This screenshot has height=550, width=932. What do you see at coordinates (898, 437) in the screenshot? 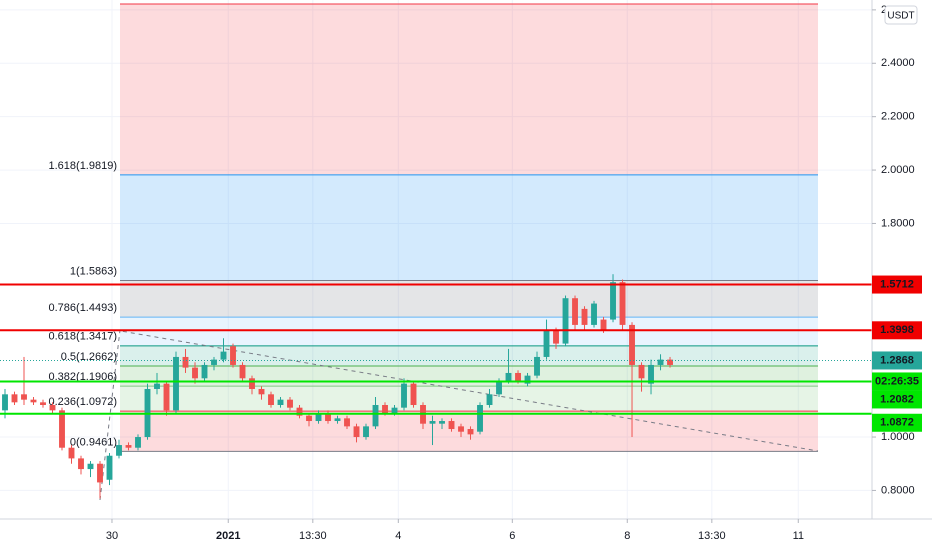
I see `y-tick-label: 1.0000` at bounding box center [898, 437].